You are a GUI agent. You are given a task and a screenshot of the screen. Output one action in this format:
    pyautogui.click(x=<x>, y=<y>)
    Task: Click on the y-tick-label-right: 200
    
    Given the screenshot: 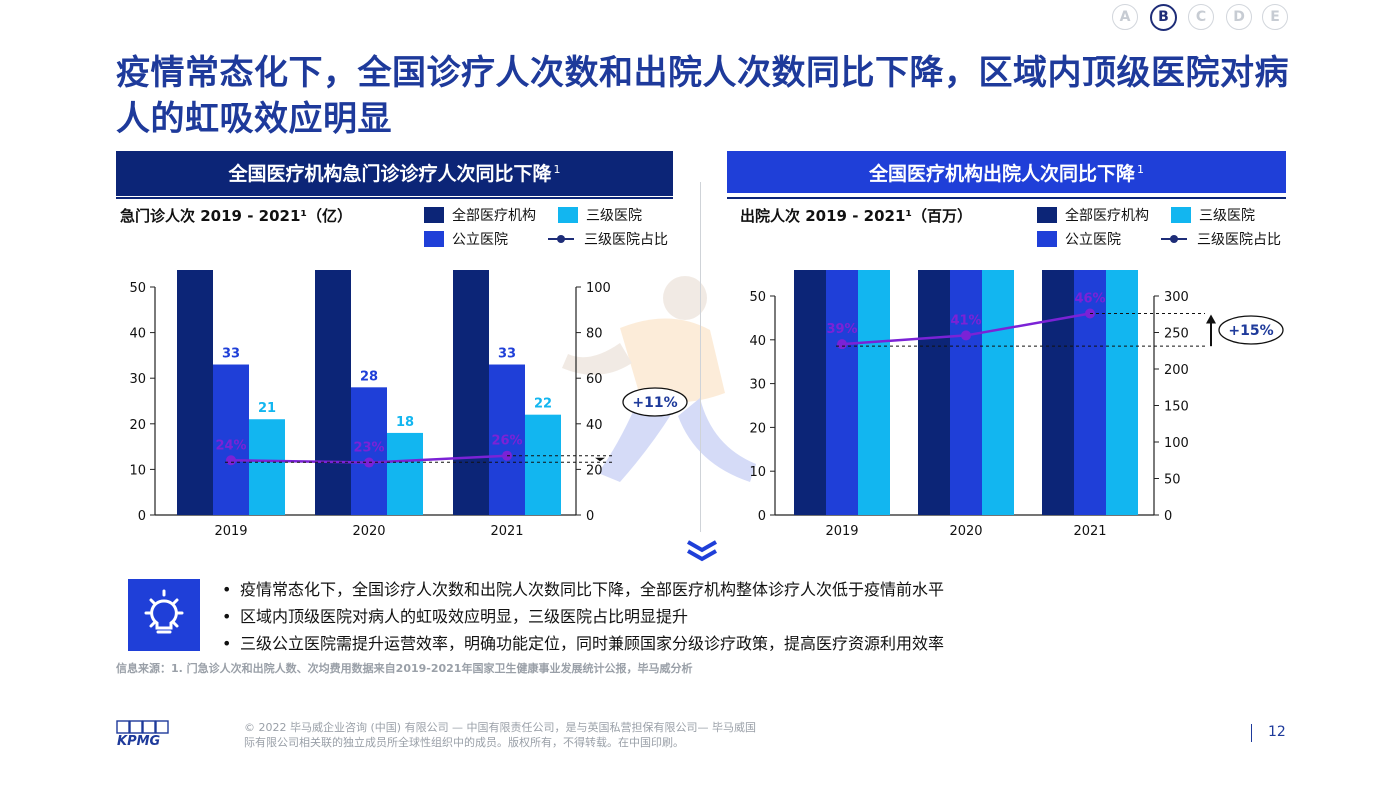 What is the action you would take?
    pyautogui.click(x=1176, y=370)
    